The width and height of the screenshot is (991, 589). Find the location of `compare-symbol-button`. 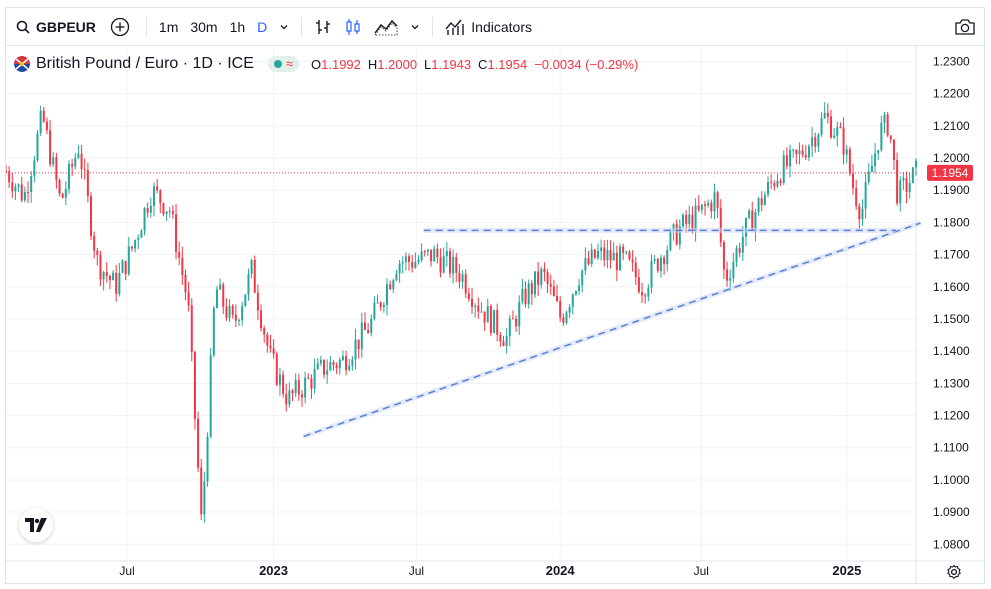

compare-symbol-button is located at coordinates (118, 27).